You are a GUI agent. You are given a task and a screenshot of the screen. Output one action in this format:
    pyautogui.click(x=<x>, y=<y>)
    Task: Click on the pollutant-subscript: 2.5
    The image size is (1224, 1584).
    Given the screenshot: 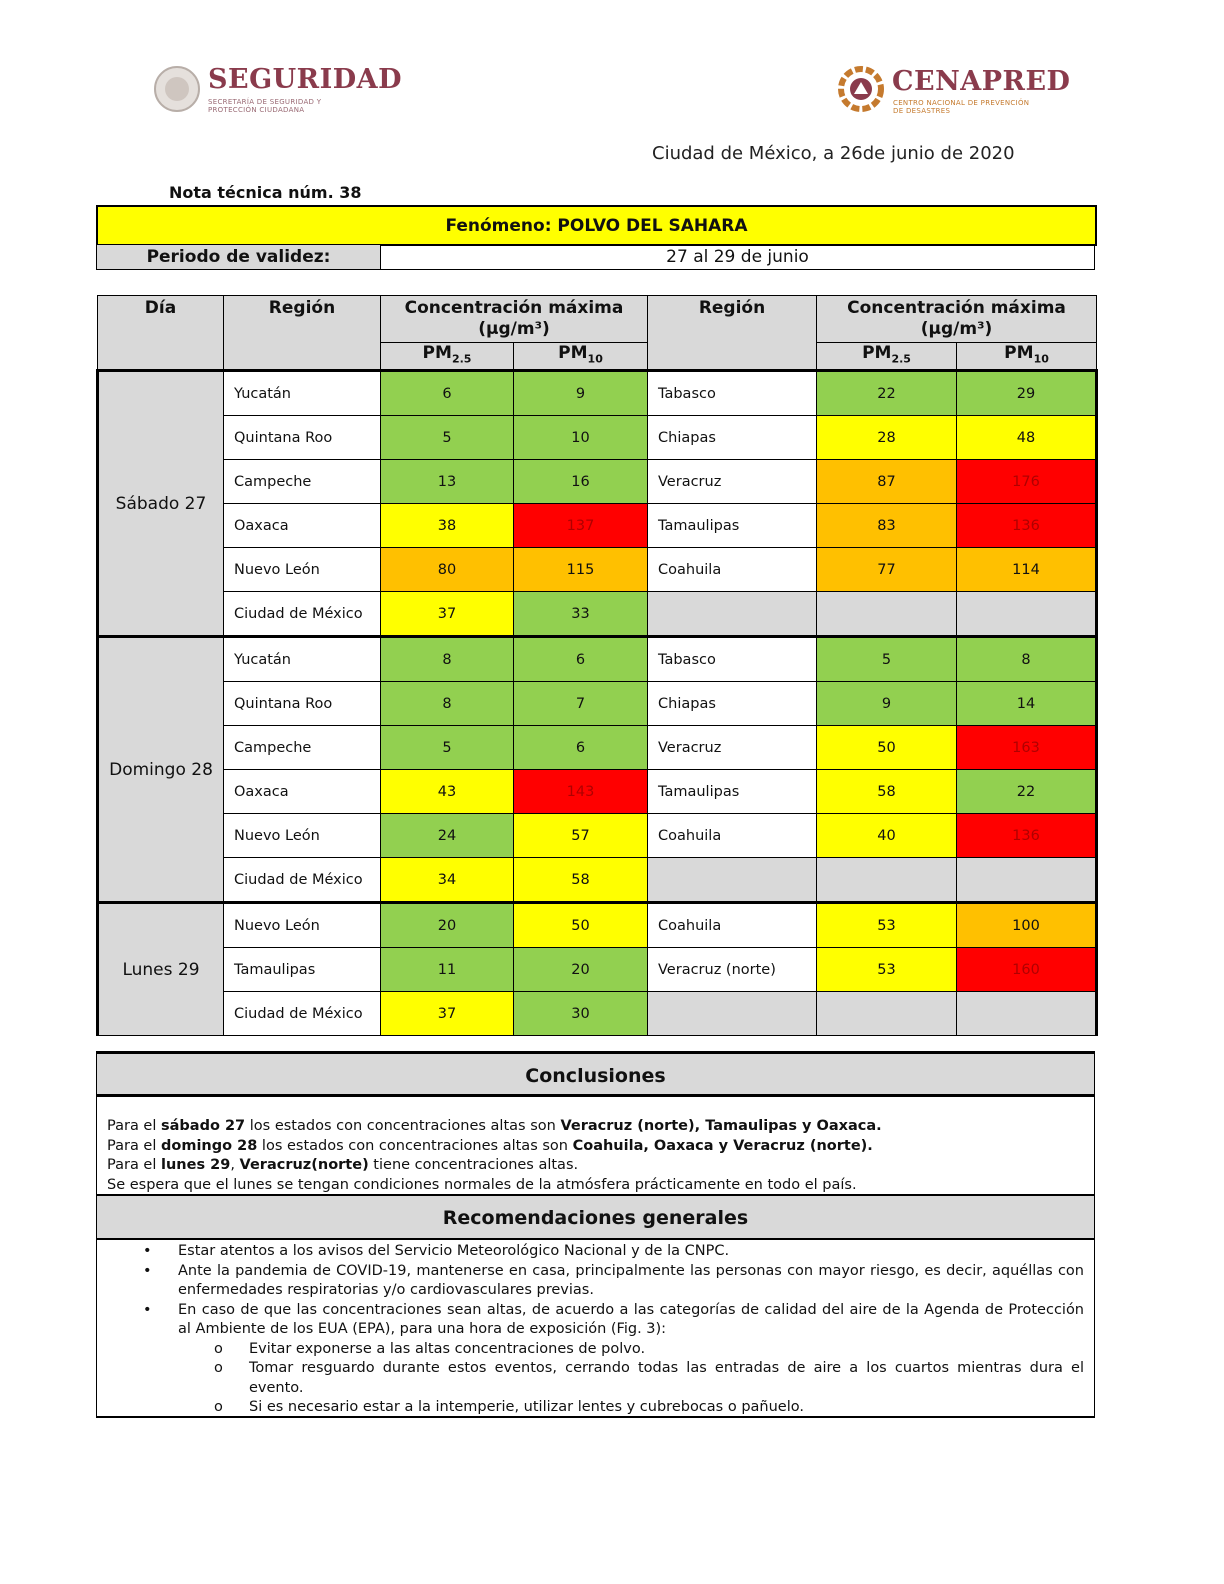 What is the action you would take?
    pyautogui.click(x=461, y=359)
    